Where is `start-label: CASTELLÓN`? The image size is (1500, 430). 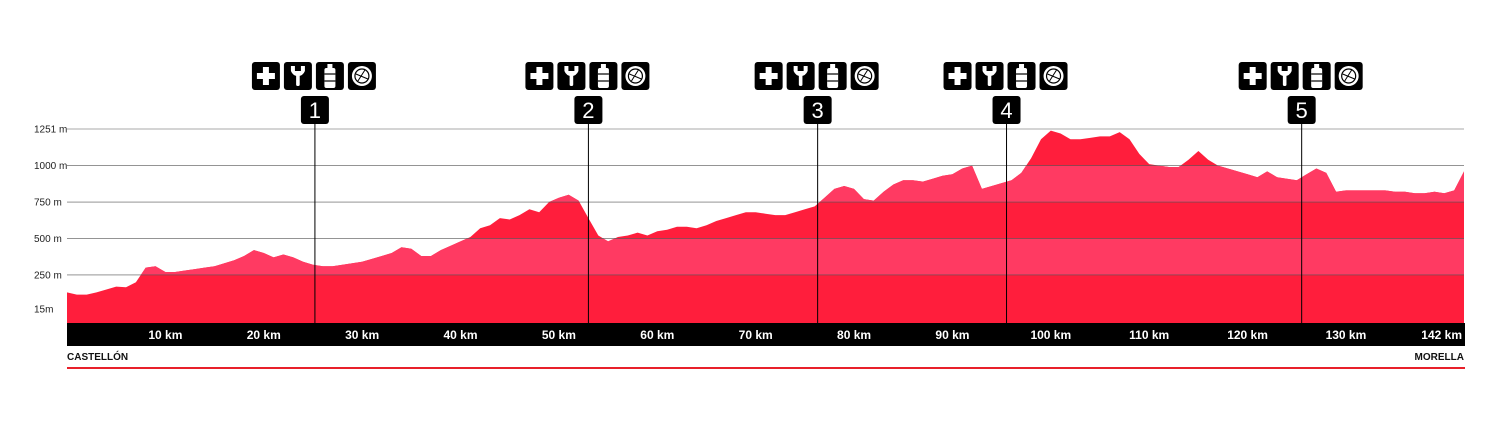
start-label: CASTELLÓN is located at coordinates (97, 356).